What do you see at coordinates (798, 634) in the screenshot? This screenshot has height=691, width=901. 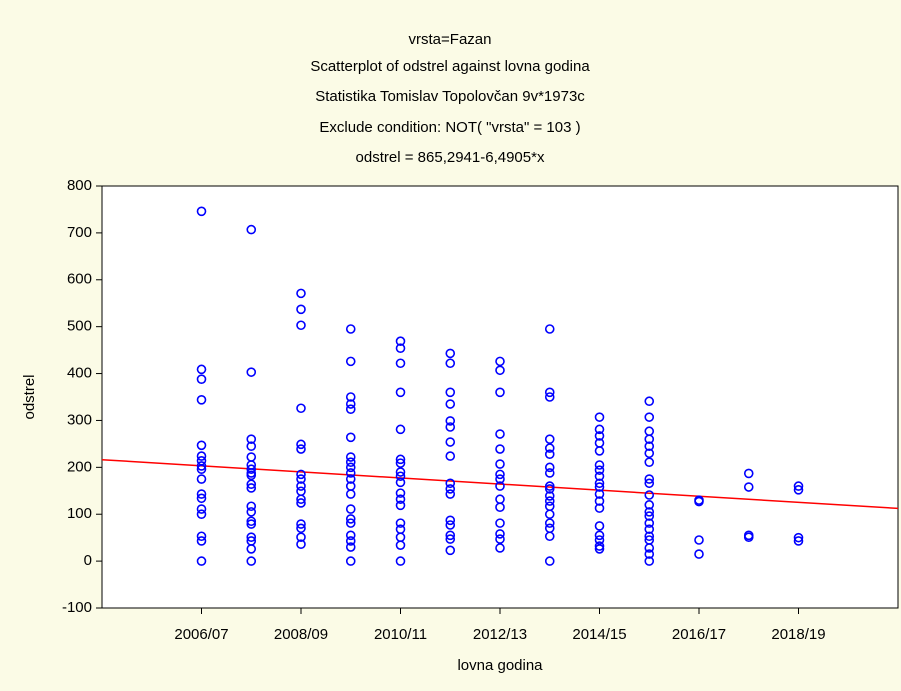 I see `x-tick-label: 2018/19` at bounding box center [798, 634].